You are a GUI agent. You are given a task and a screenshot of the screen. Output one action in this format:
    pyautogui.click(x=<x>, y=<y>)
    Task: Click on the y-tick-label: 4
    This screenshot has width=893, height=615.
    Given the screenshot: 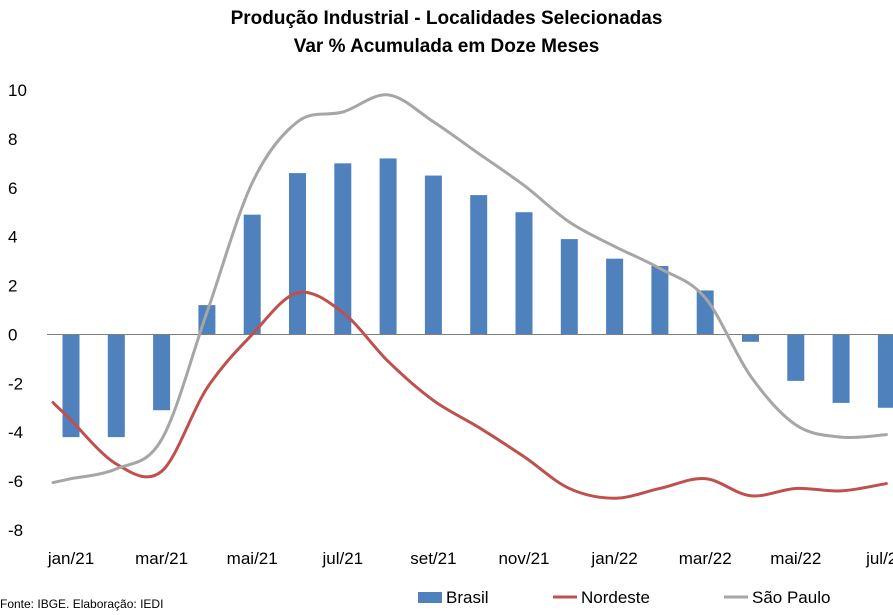 What is the action you would take?
    pyautogui.click(x=12, y=237)
    